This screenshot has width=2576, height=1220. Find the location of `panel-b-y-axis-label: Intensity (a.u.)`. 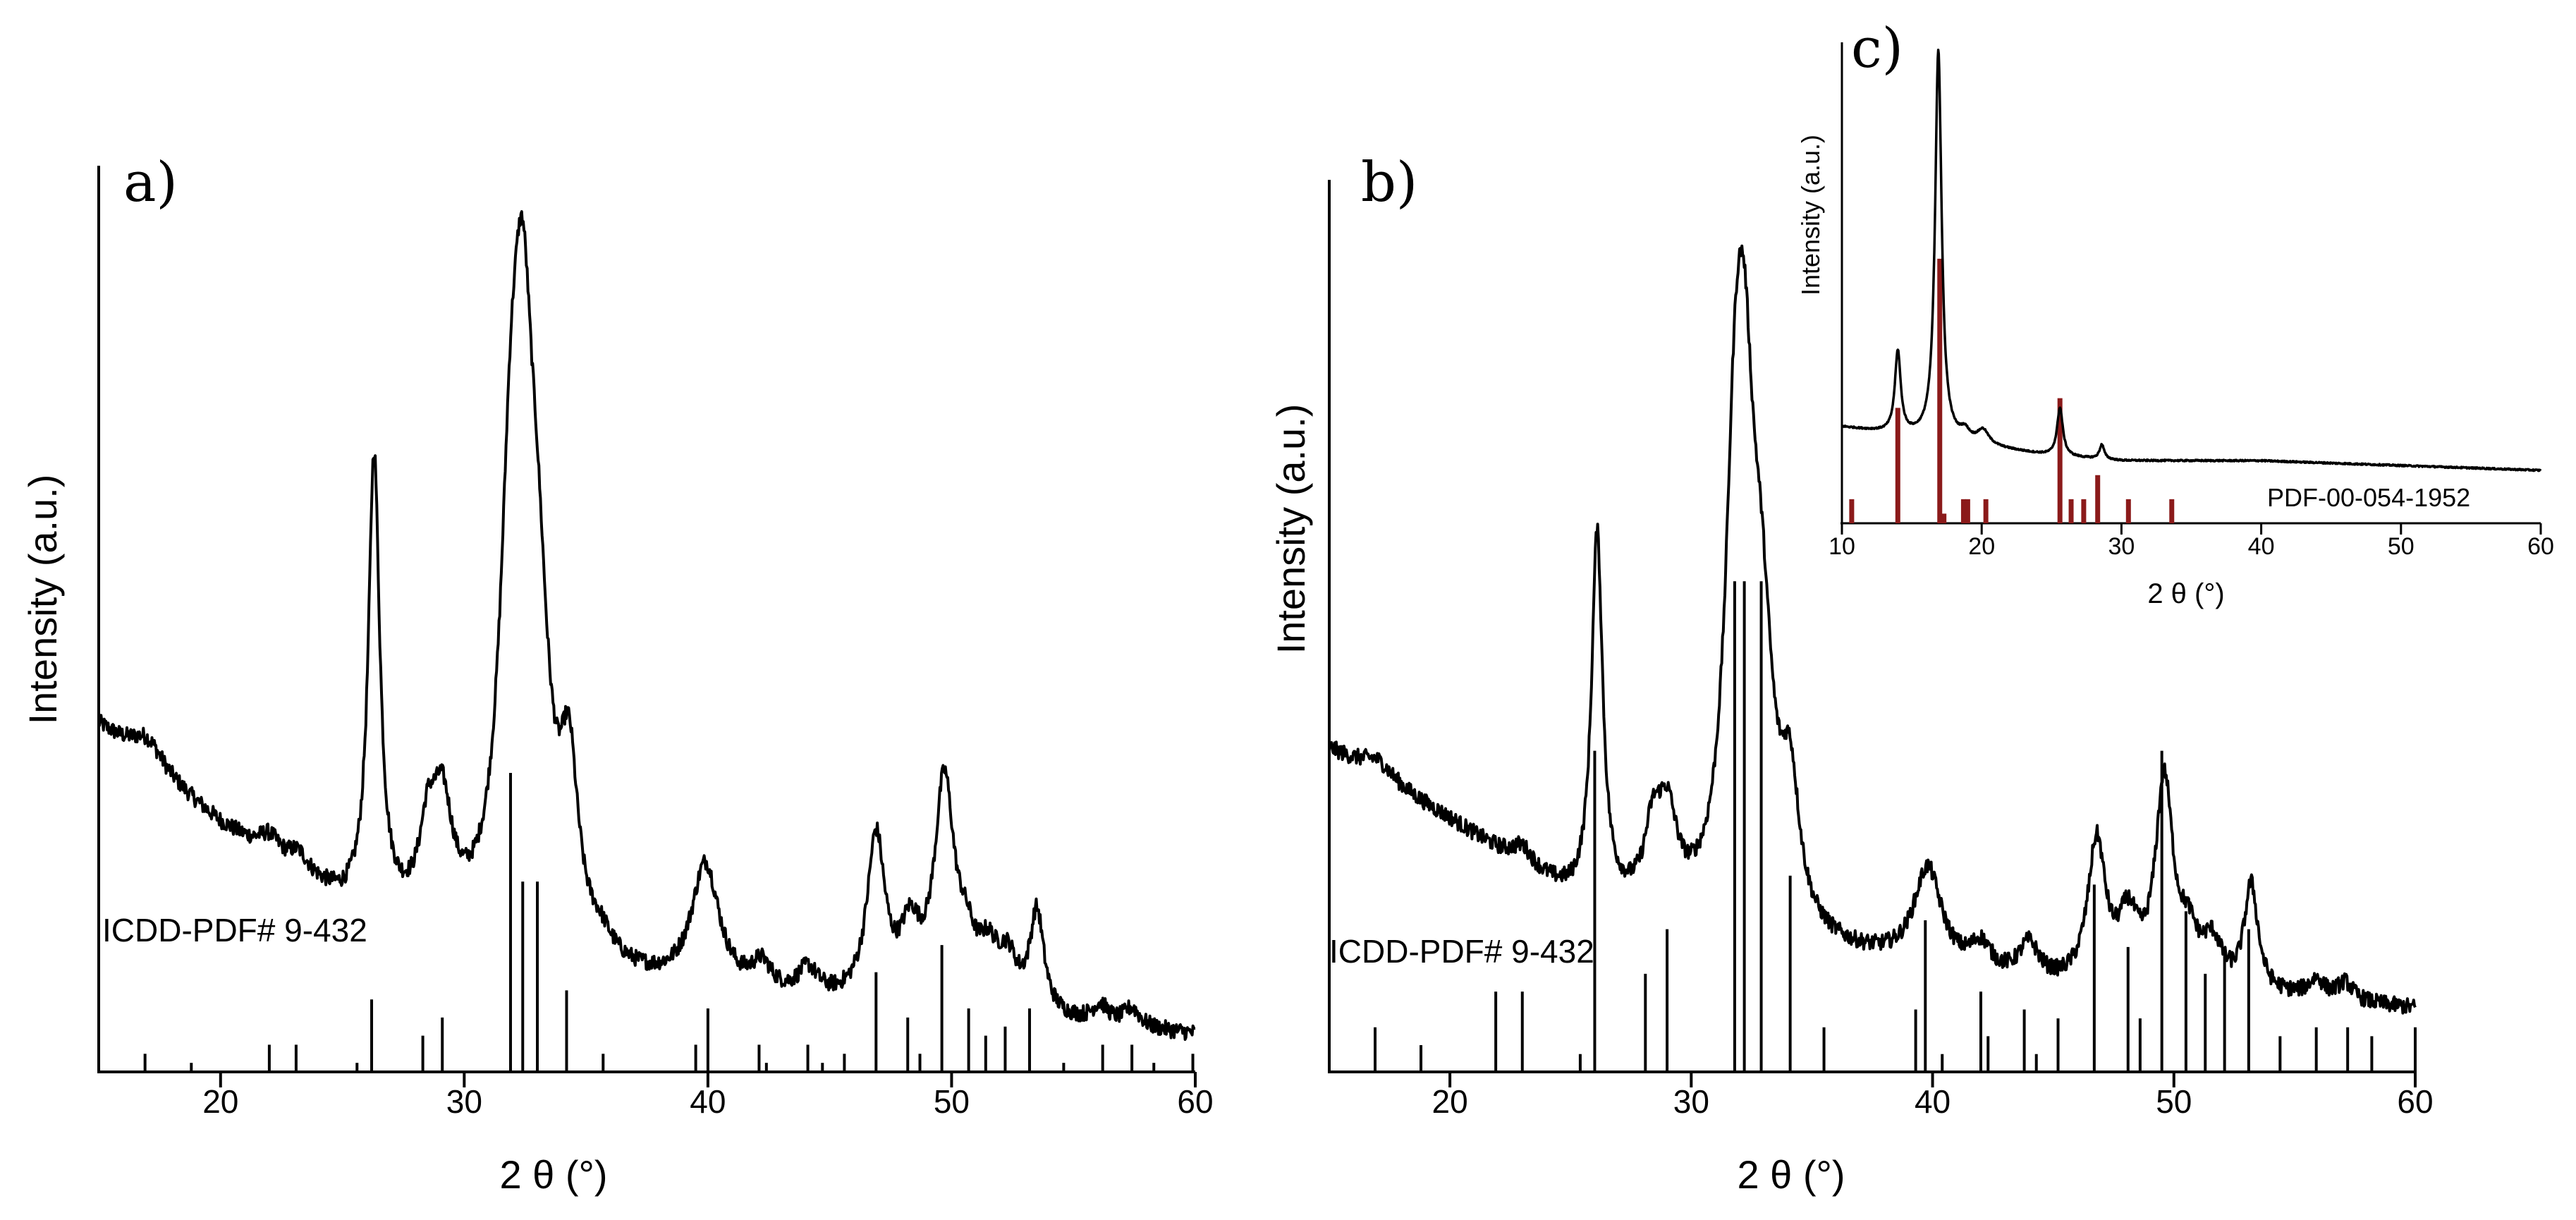

panel-b-y-axis-label: Intensity (a.u.) is located at coordinates (1291, 529).